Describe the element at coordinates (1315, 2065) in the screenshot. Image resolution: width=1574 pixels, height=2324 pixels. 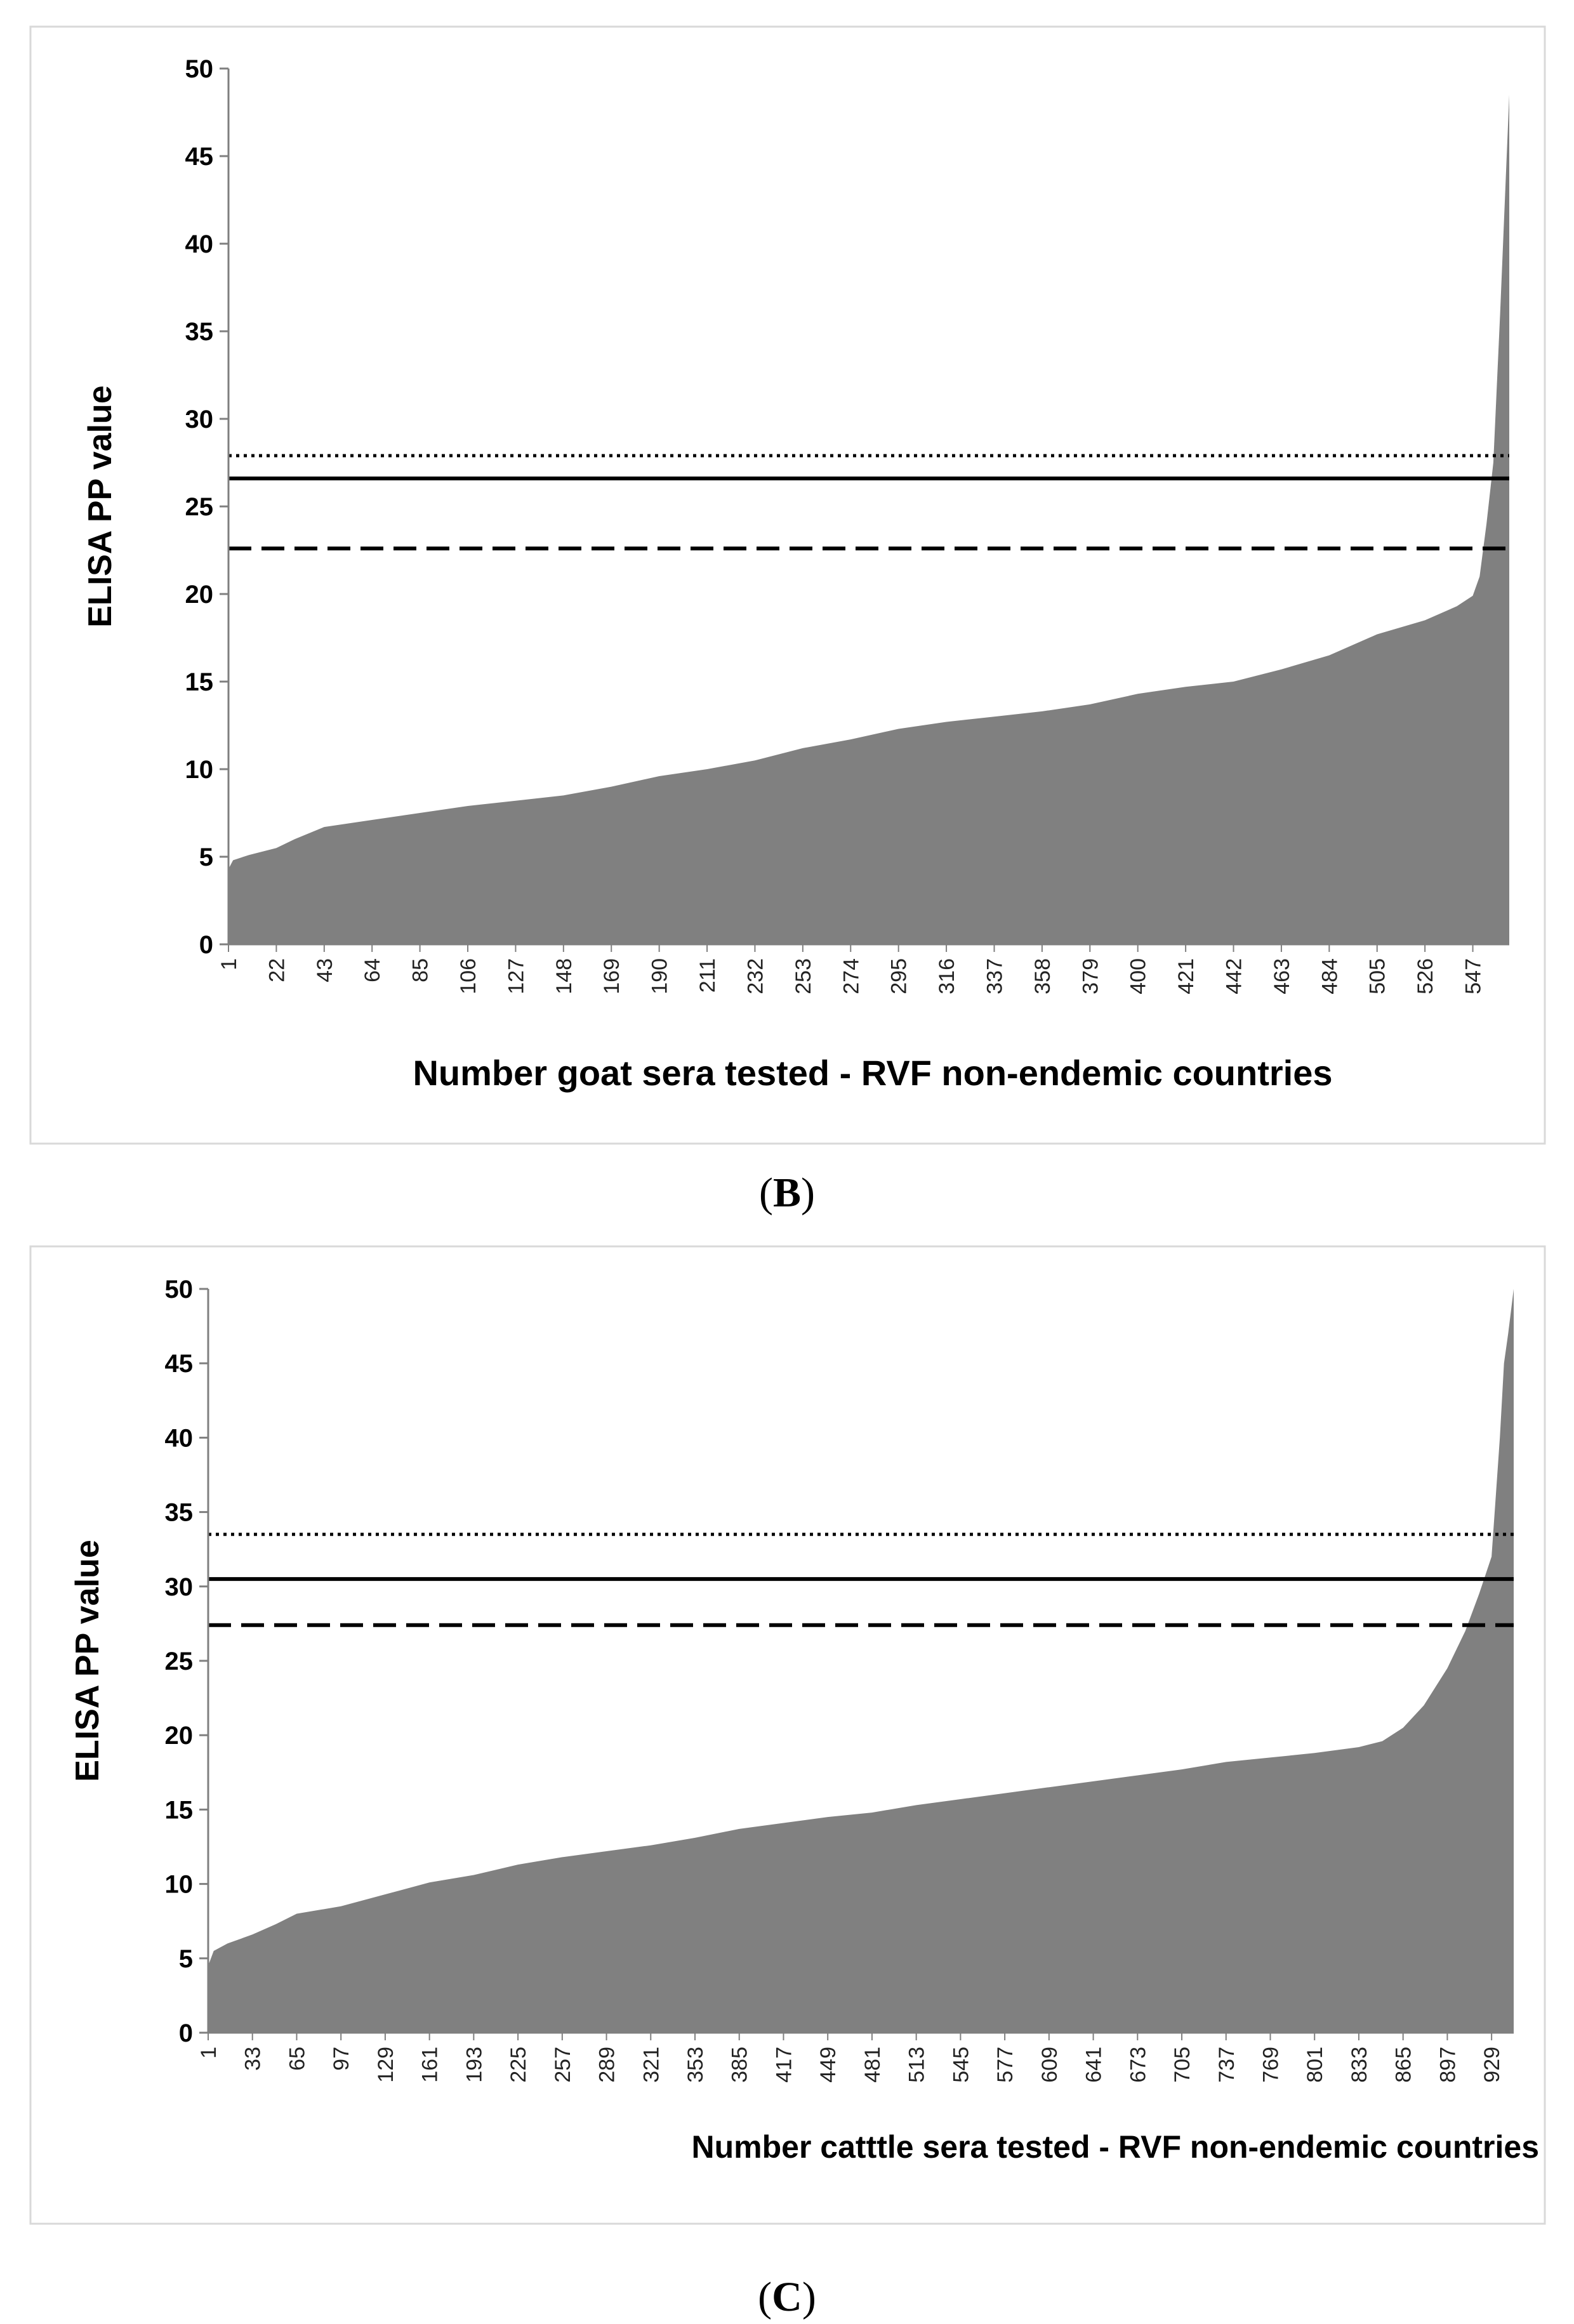
I see `chart-c-x-tick-label: 801` at that location.